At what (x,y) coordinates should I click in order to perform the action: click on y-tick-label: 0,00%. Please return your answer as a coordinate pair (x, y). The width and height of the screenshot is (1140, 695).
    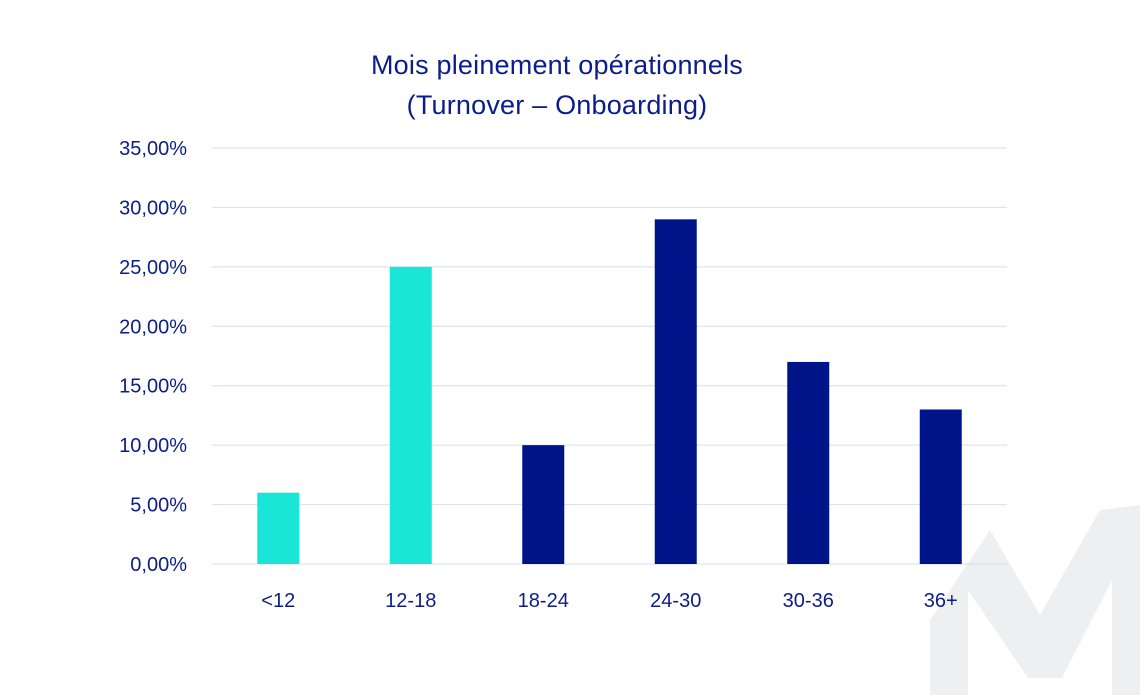
    Looking at the image, I should click on (158, 565).